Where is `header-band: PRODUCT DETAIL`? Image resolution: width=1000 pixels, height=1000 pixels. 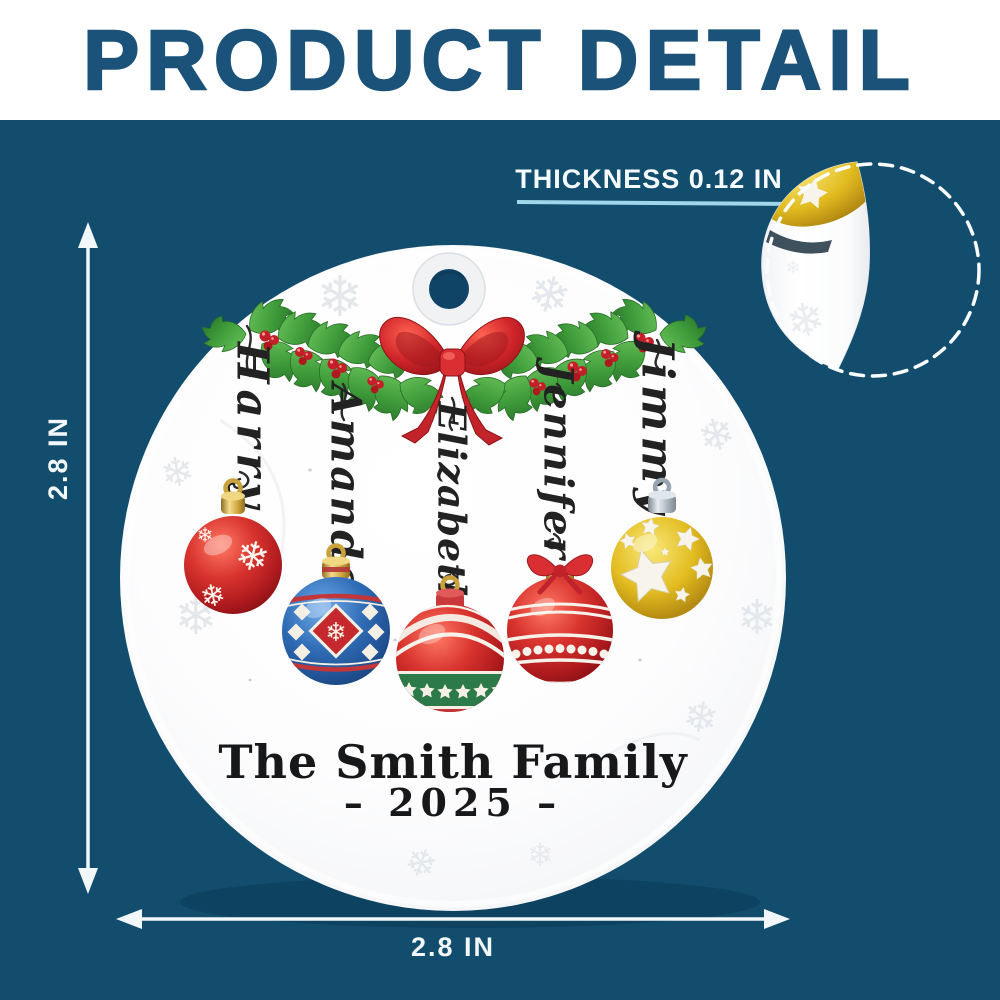
header-band: PRODUCT DETAIL is located at coordinates (500, 60).